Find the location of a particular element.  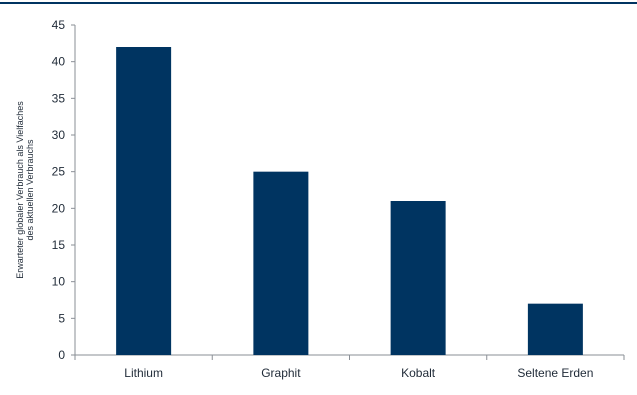

x-axis: Lithium Graphit Kobalt Seltene Erden is located at coordinates (349, 367).